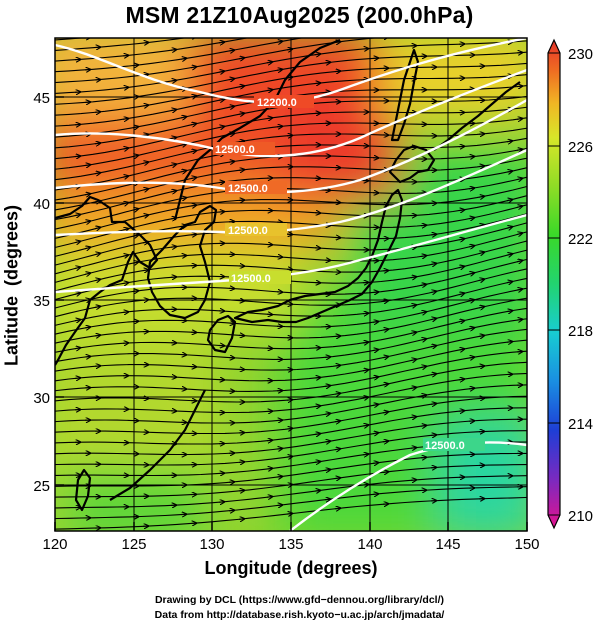 The width and height of the screenshot is (599, 625). What do you see at coordinates (526, 544) in the screenshot?
I see `x-tick-label: 150` at bounding box center [526, 544].